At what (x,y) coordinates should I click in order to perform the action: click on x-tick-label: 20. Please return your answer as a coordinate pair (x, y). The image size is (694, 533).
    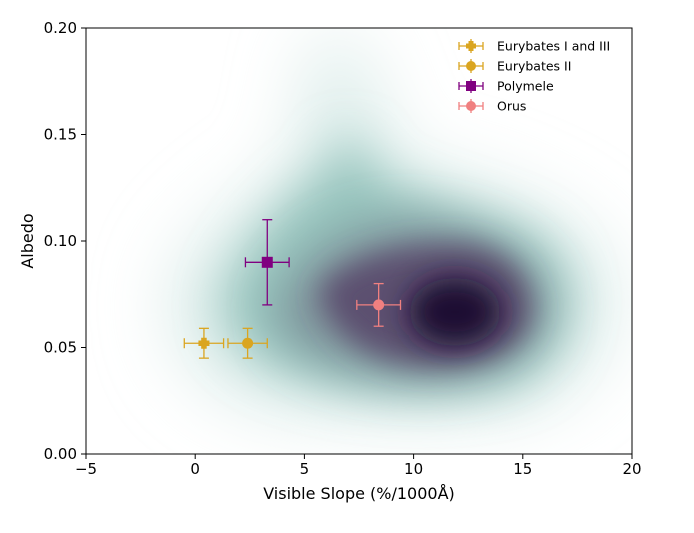
    Looking at the image, I should click on (631, 469).